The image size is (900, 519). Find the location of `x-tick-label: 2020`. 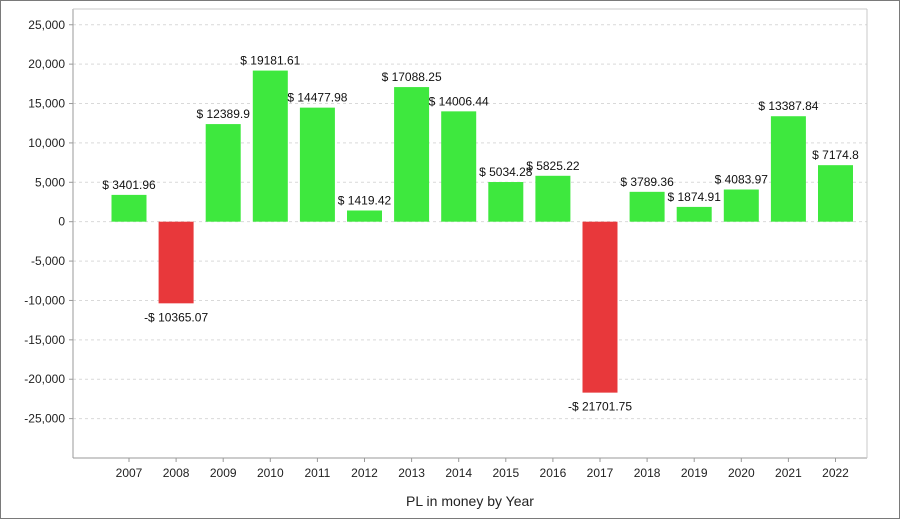

x-tick-label: 2020 is located at coordinates (741, 473).